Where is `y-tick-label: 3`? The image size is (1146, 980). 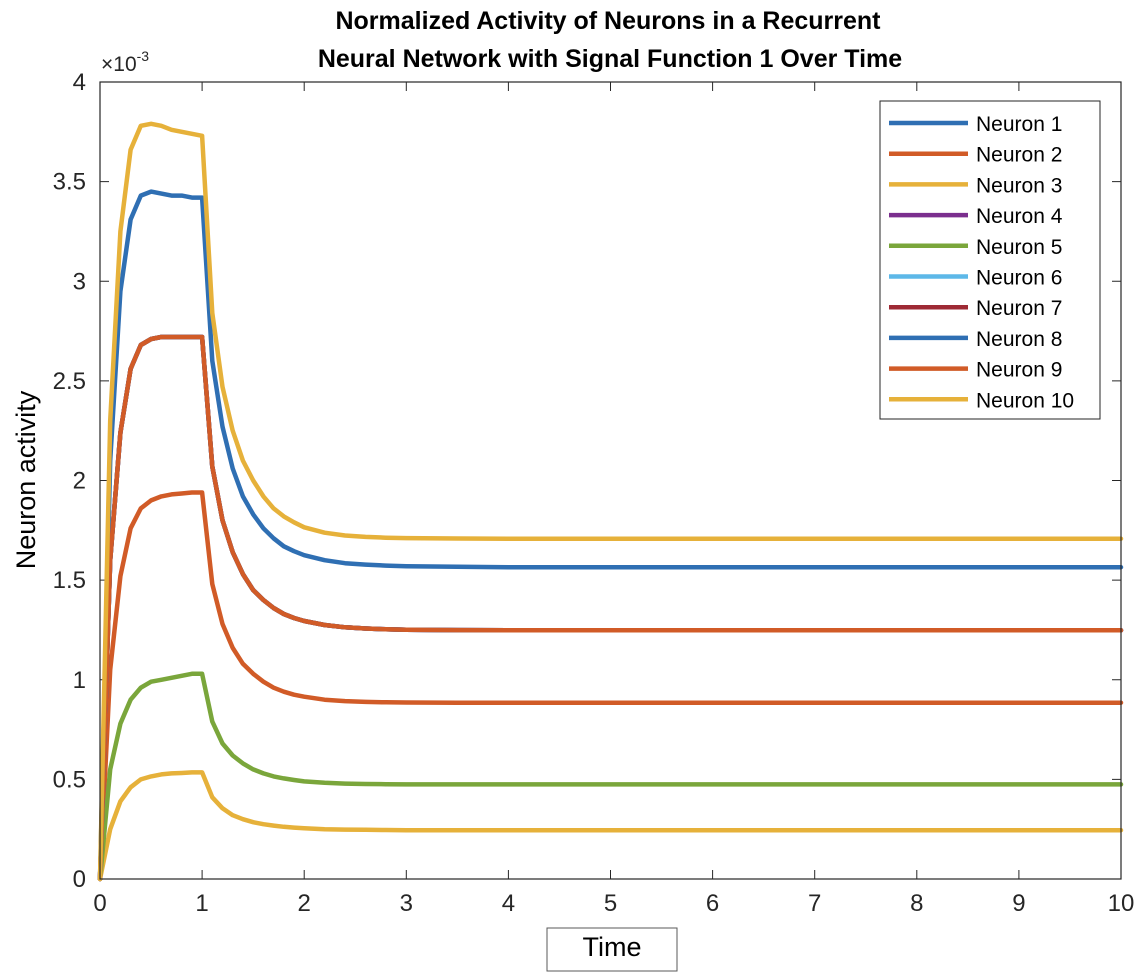
y-tick-label: 3 is located at coordinates (79, 281).